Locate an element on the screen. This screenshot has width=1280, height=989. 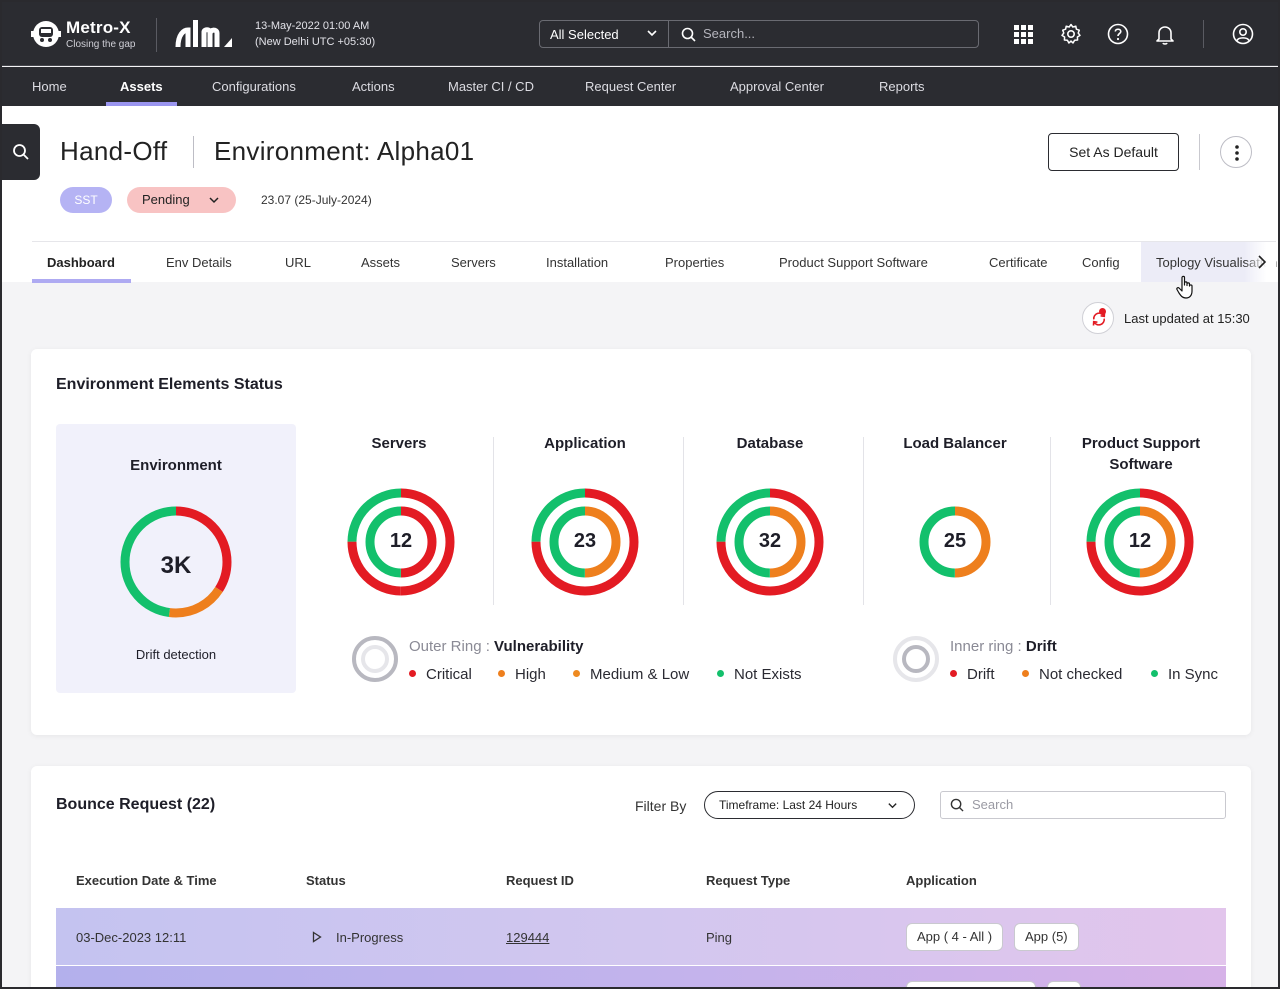
nav-item-reports: Reports is located at coordinates (902, 86).